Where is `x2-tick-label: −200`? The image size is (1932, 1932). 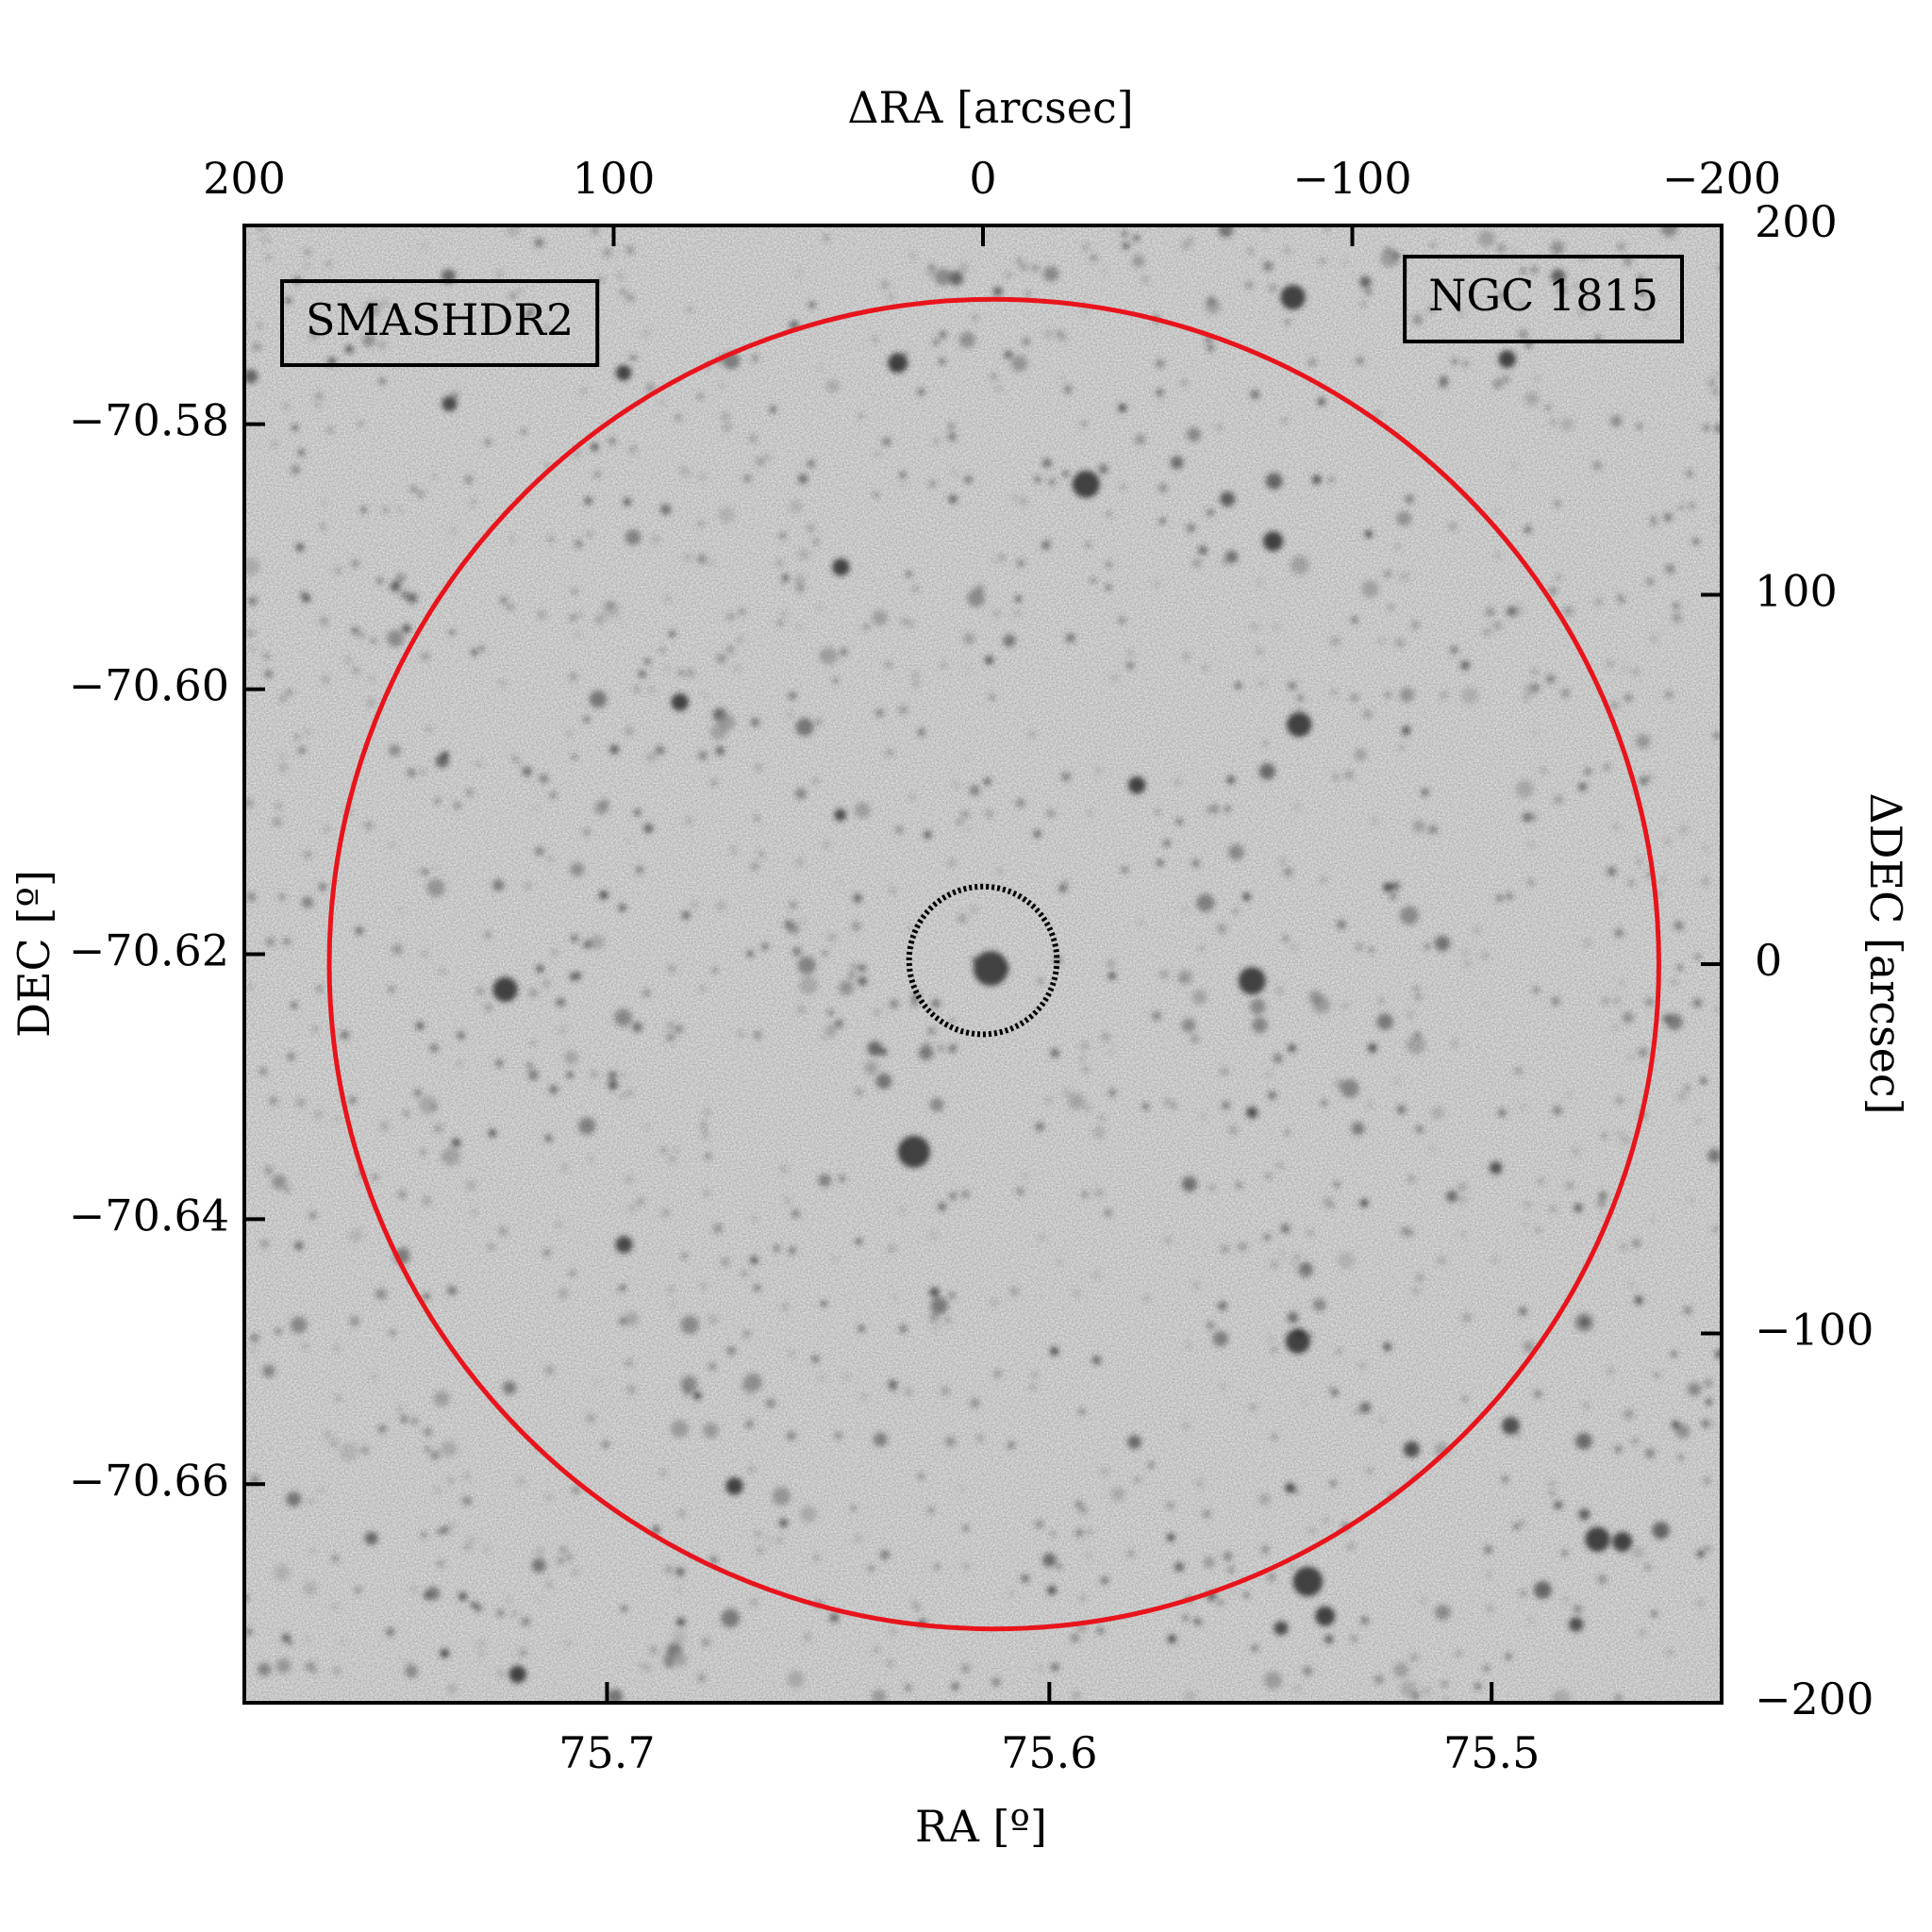 x2-tick-label: −200 is located at coordinates (1721, 179).